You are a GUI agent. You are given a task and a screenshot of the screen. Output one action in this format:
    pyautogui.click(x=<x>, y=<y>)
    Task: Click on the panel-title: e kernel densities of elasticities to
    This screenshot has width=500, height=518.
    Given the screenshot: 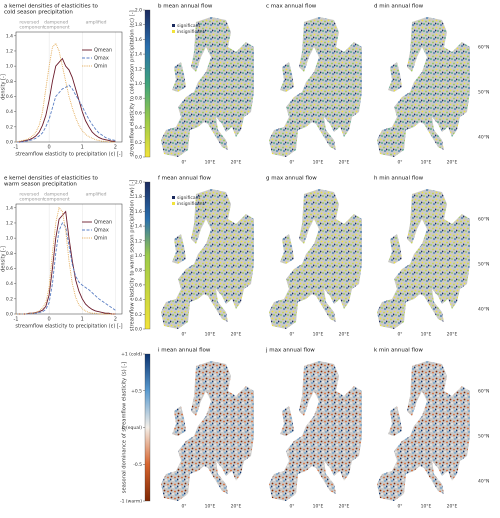 What is the action you would take?
    pyautogui.click(x=51, y=179)
    